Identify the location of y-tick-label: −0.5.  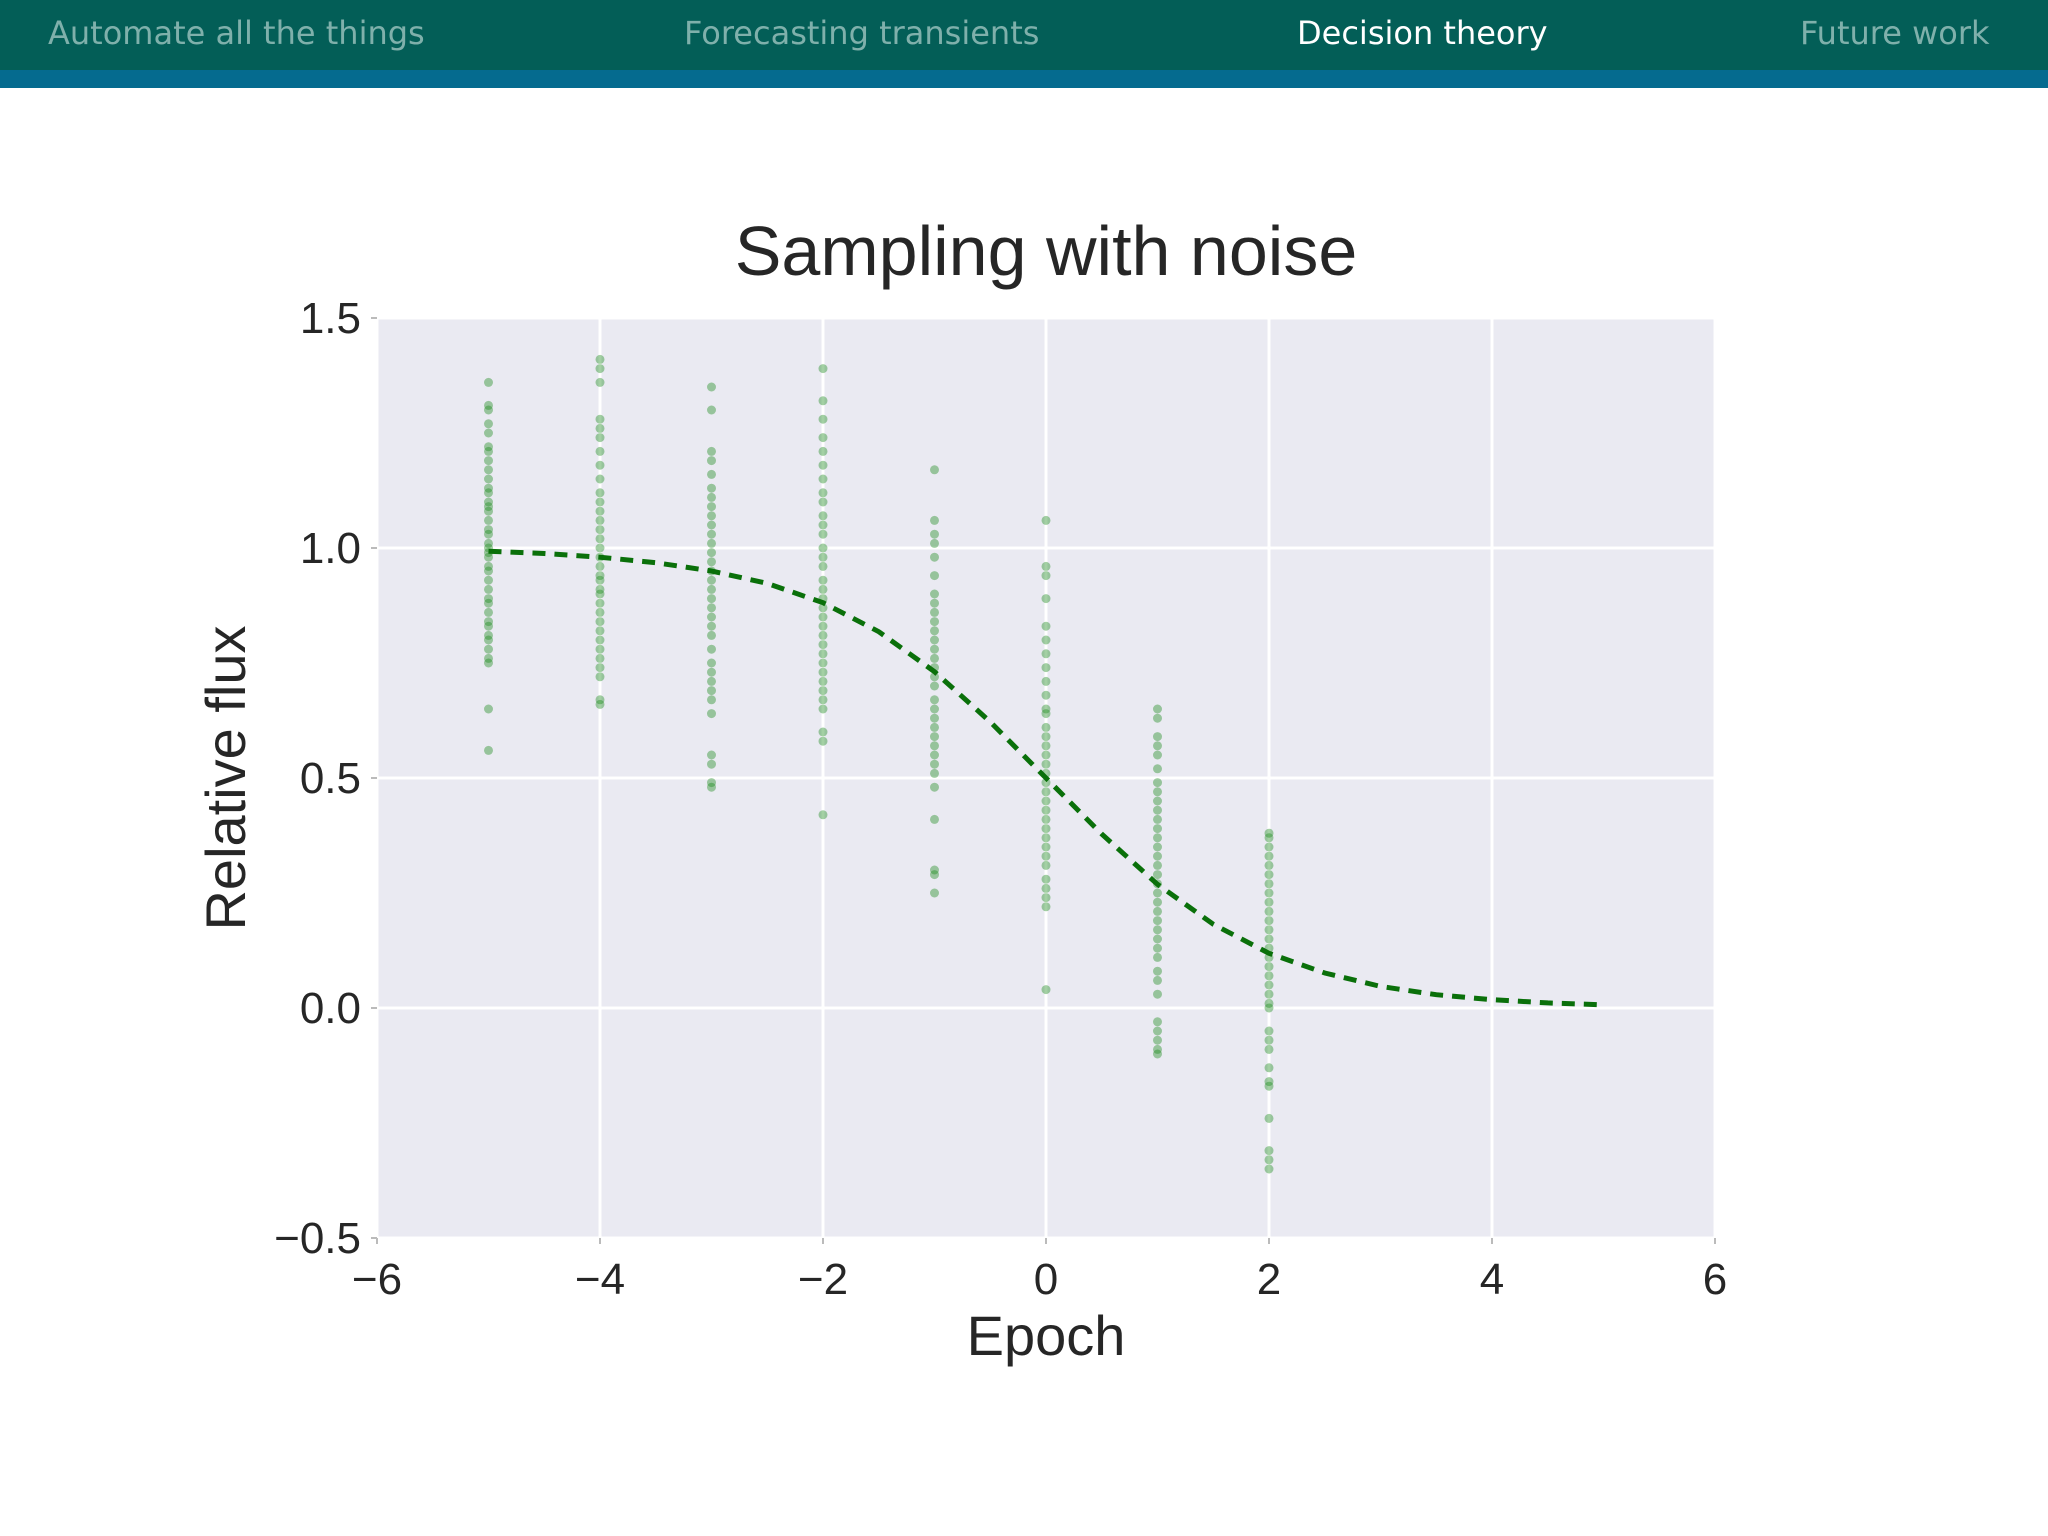
(317, 1238).